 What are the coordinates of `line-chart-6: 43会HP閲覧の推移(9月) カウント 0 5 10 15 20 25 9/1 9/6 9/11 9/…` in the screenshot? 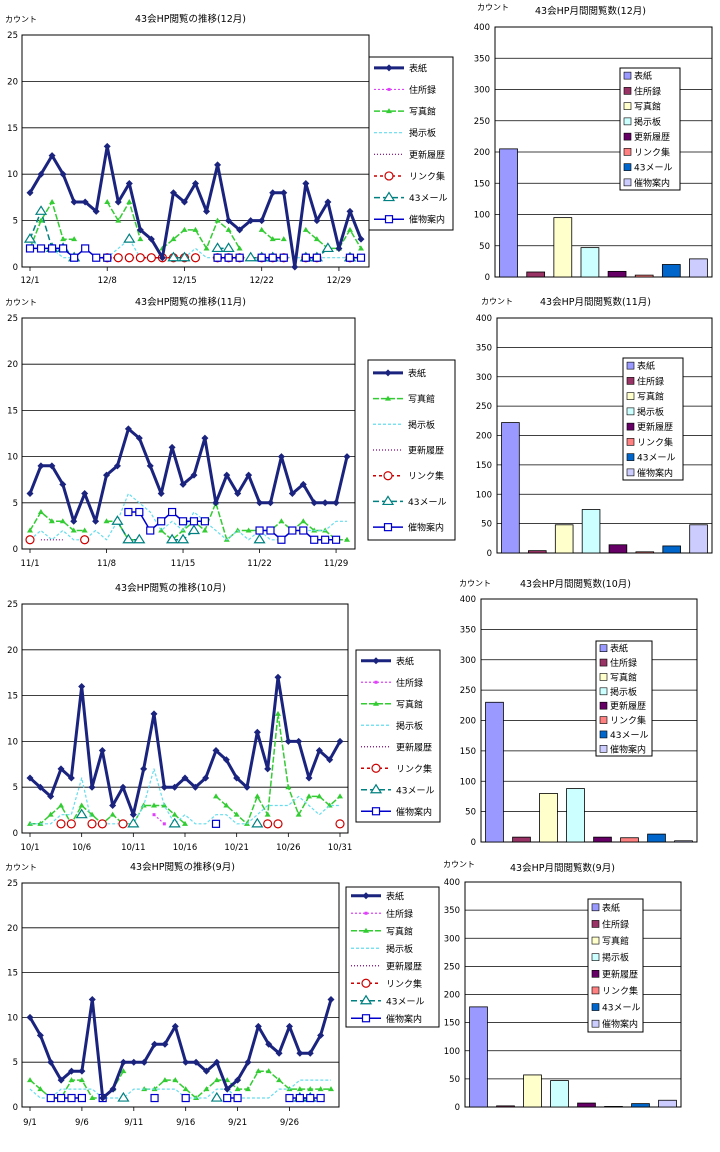 It's located at (222, 994).